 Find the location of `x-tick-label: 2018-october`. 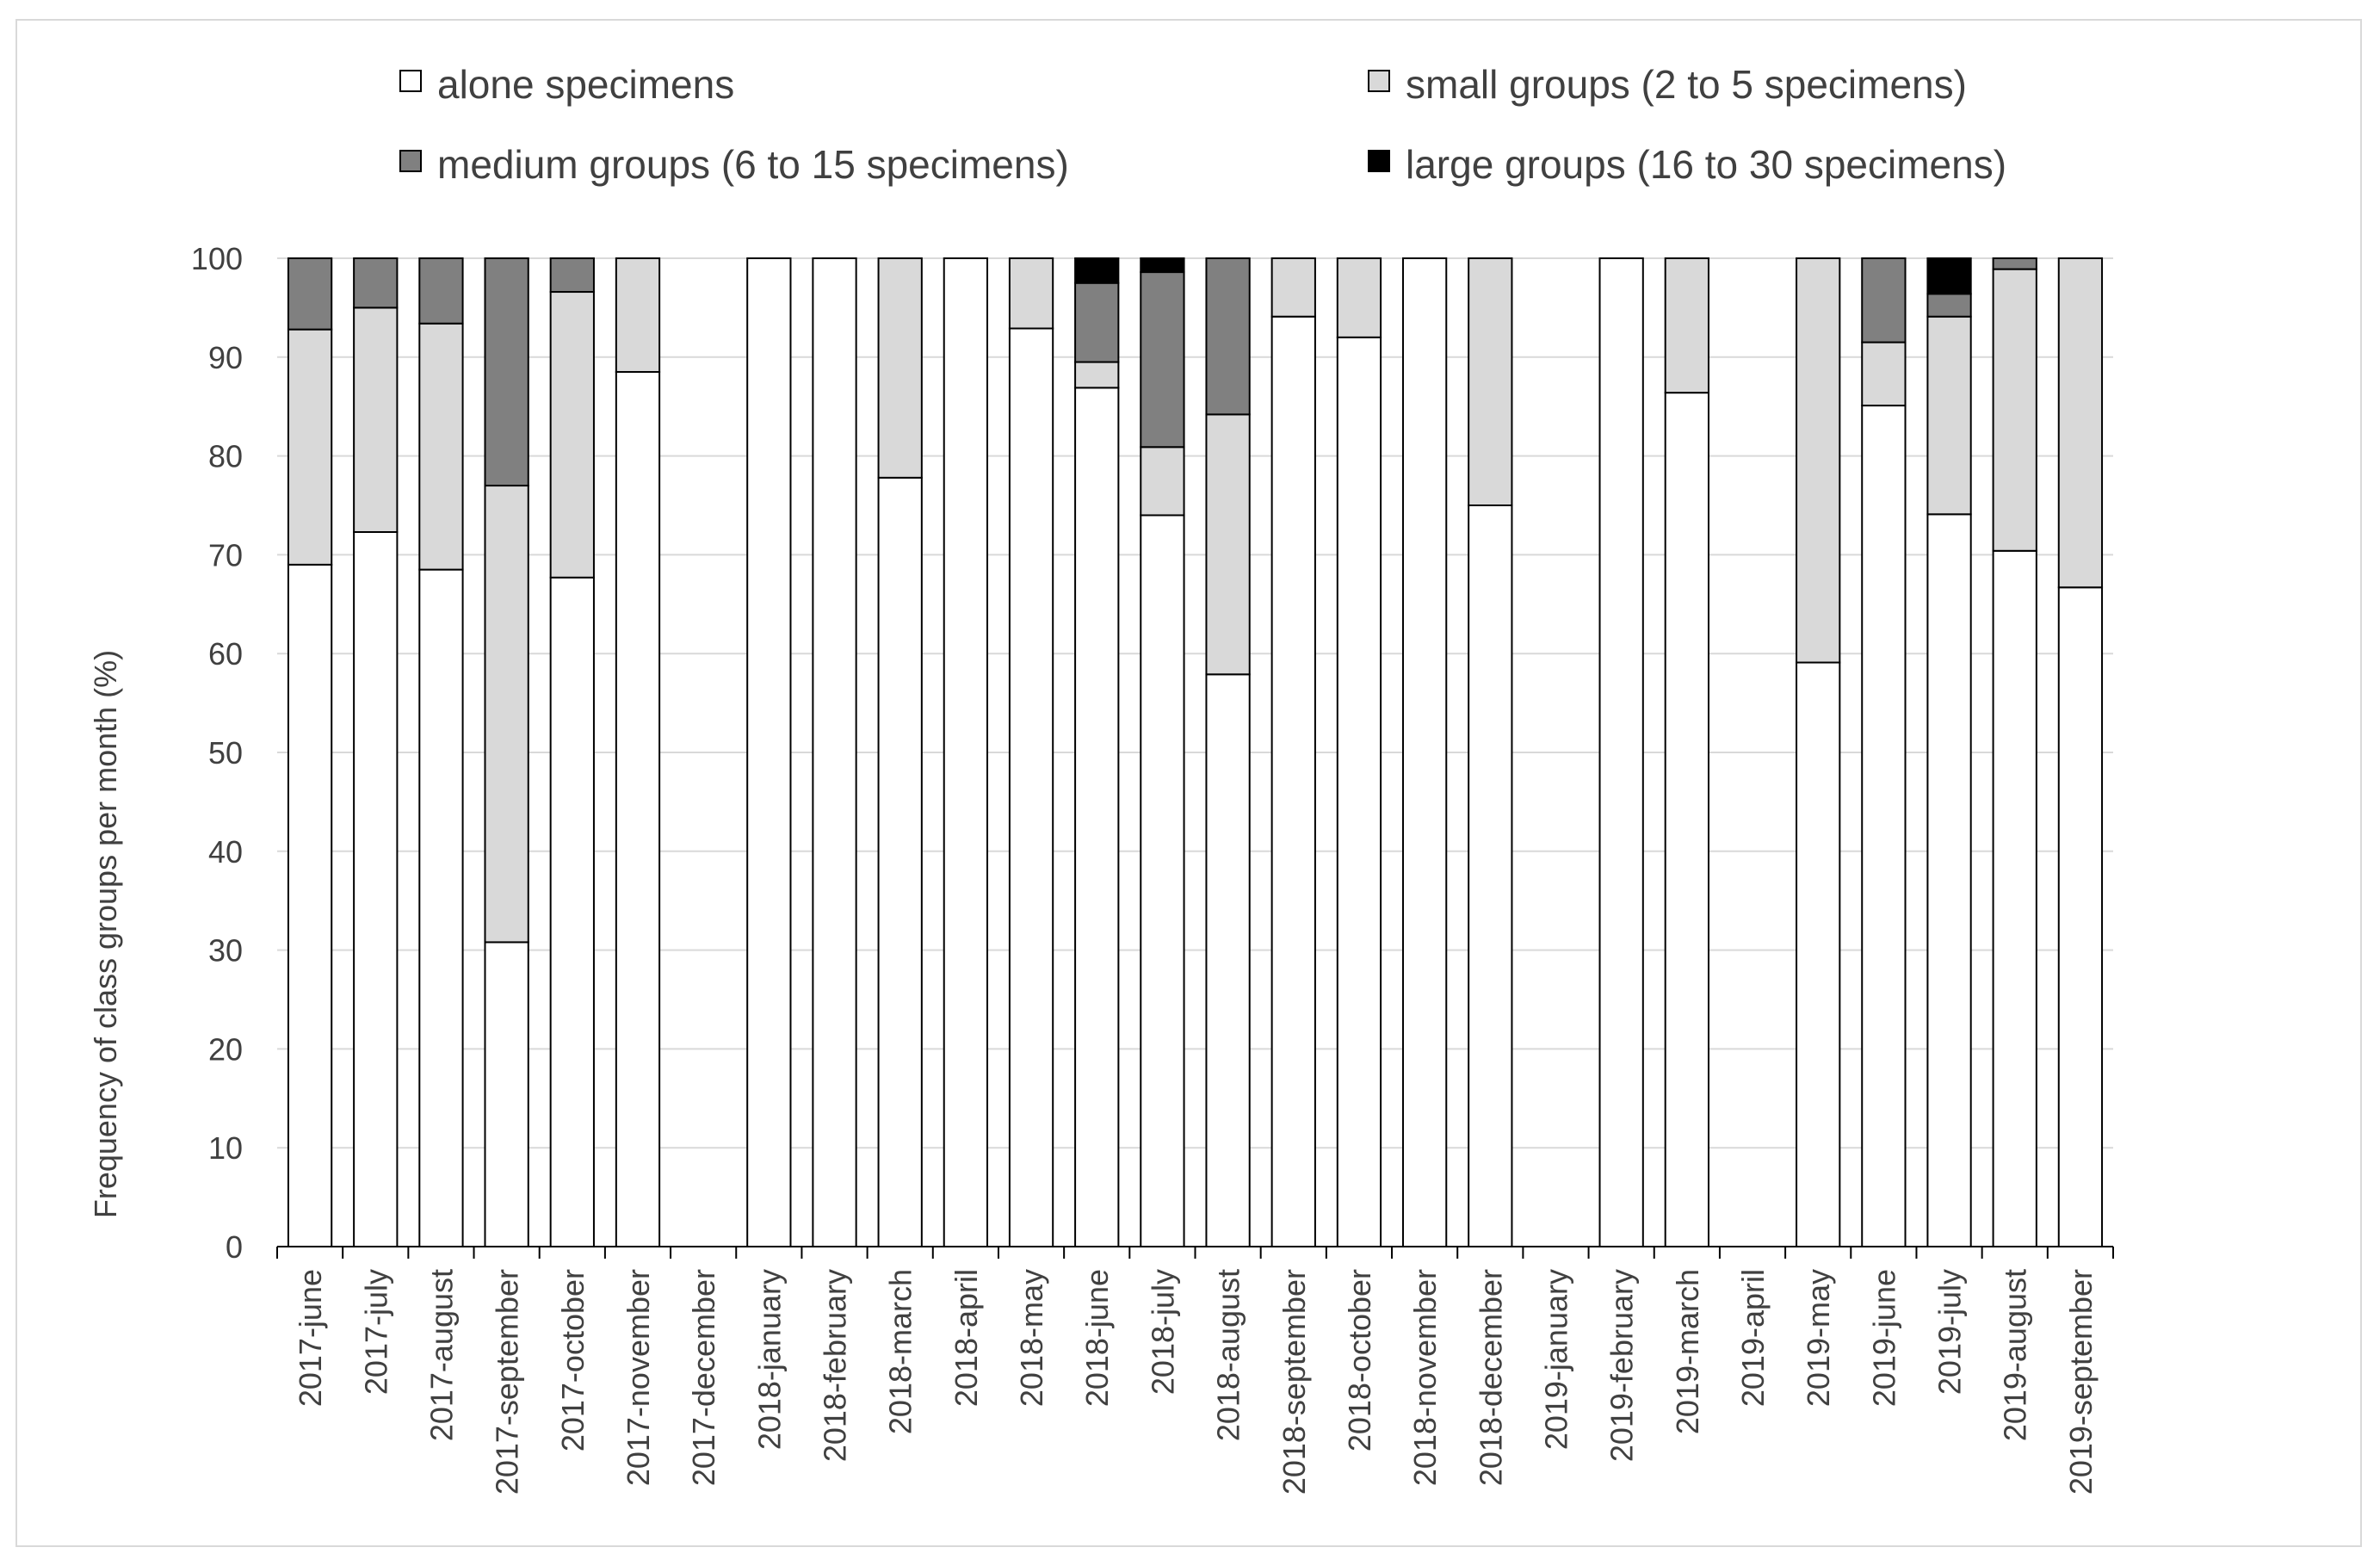

x-tick-label: 2018-october is located at coordinates (1360, 1360).